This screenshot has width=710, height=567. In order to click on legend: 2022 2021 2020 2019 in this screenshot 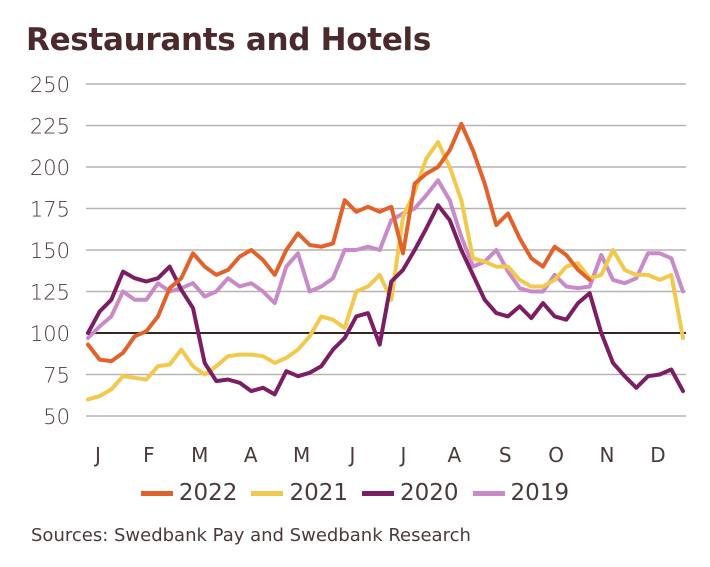, I will do `click(355, 493)`.